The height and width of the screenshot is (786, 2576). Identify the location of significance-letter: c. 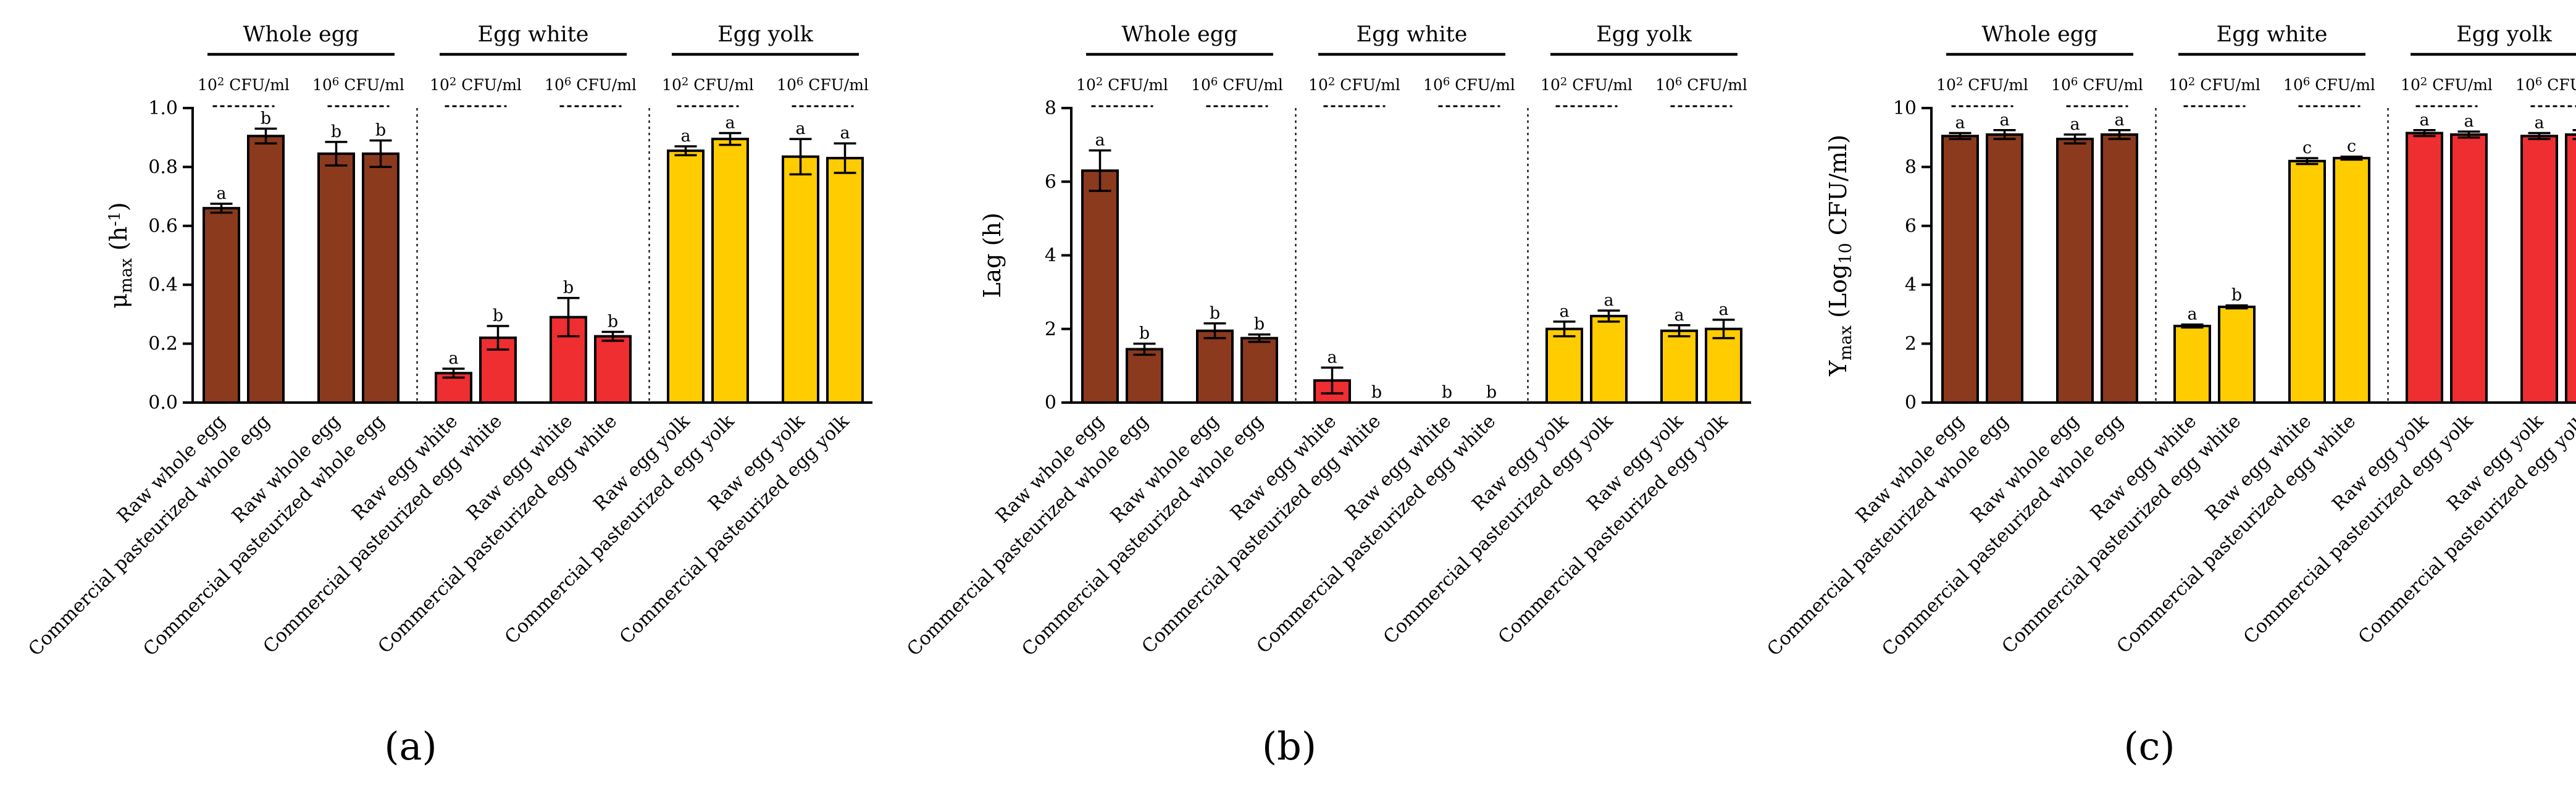
(2307, 147).